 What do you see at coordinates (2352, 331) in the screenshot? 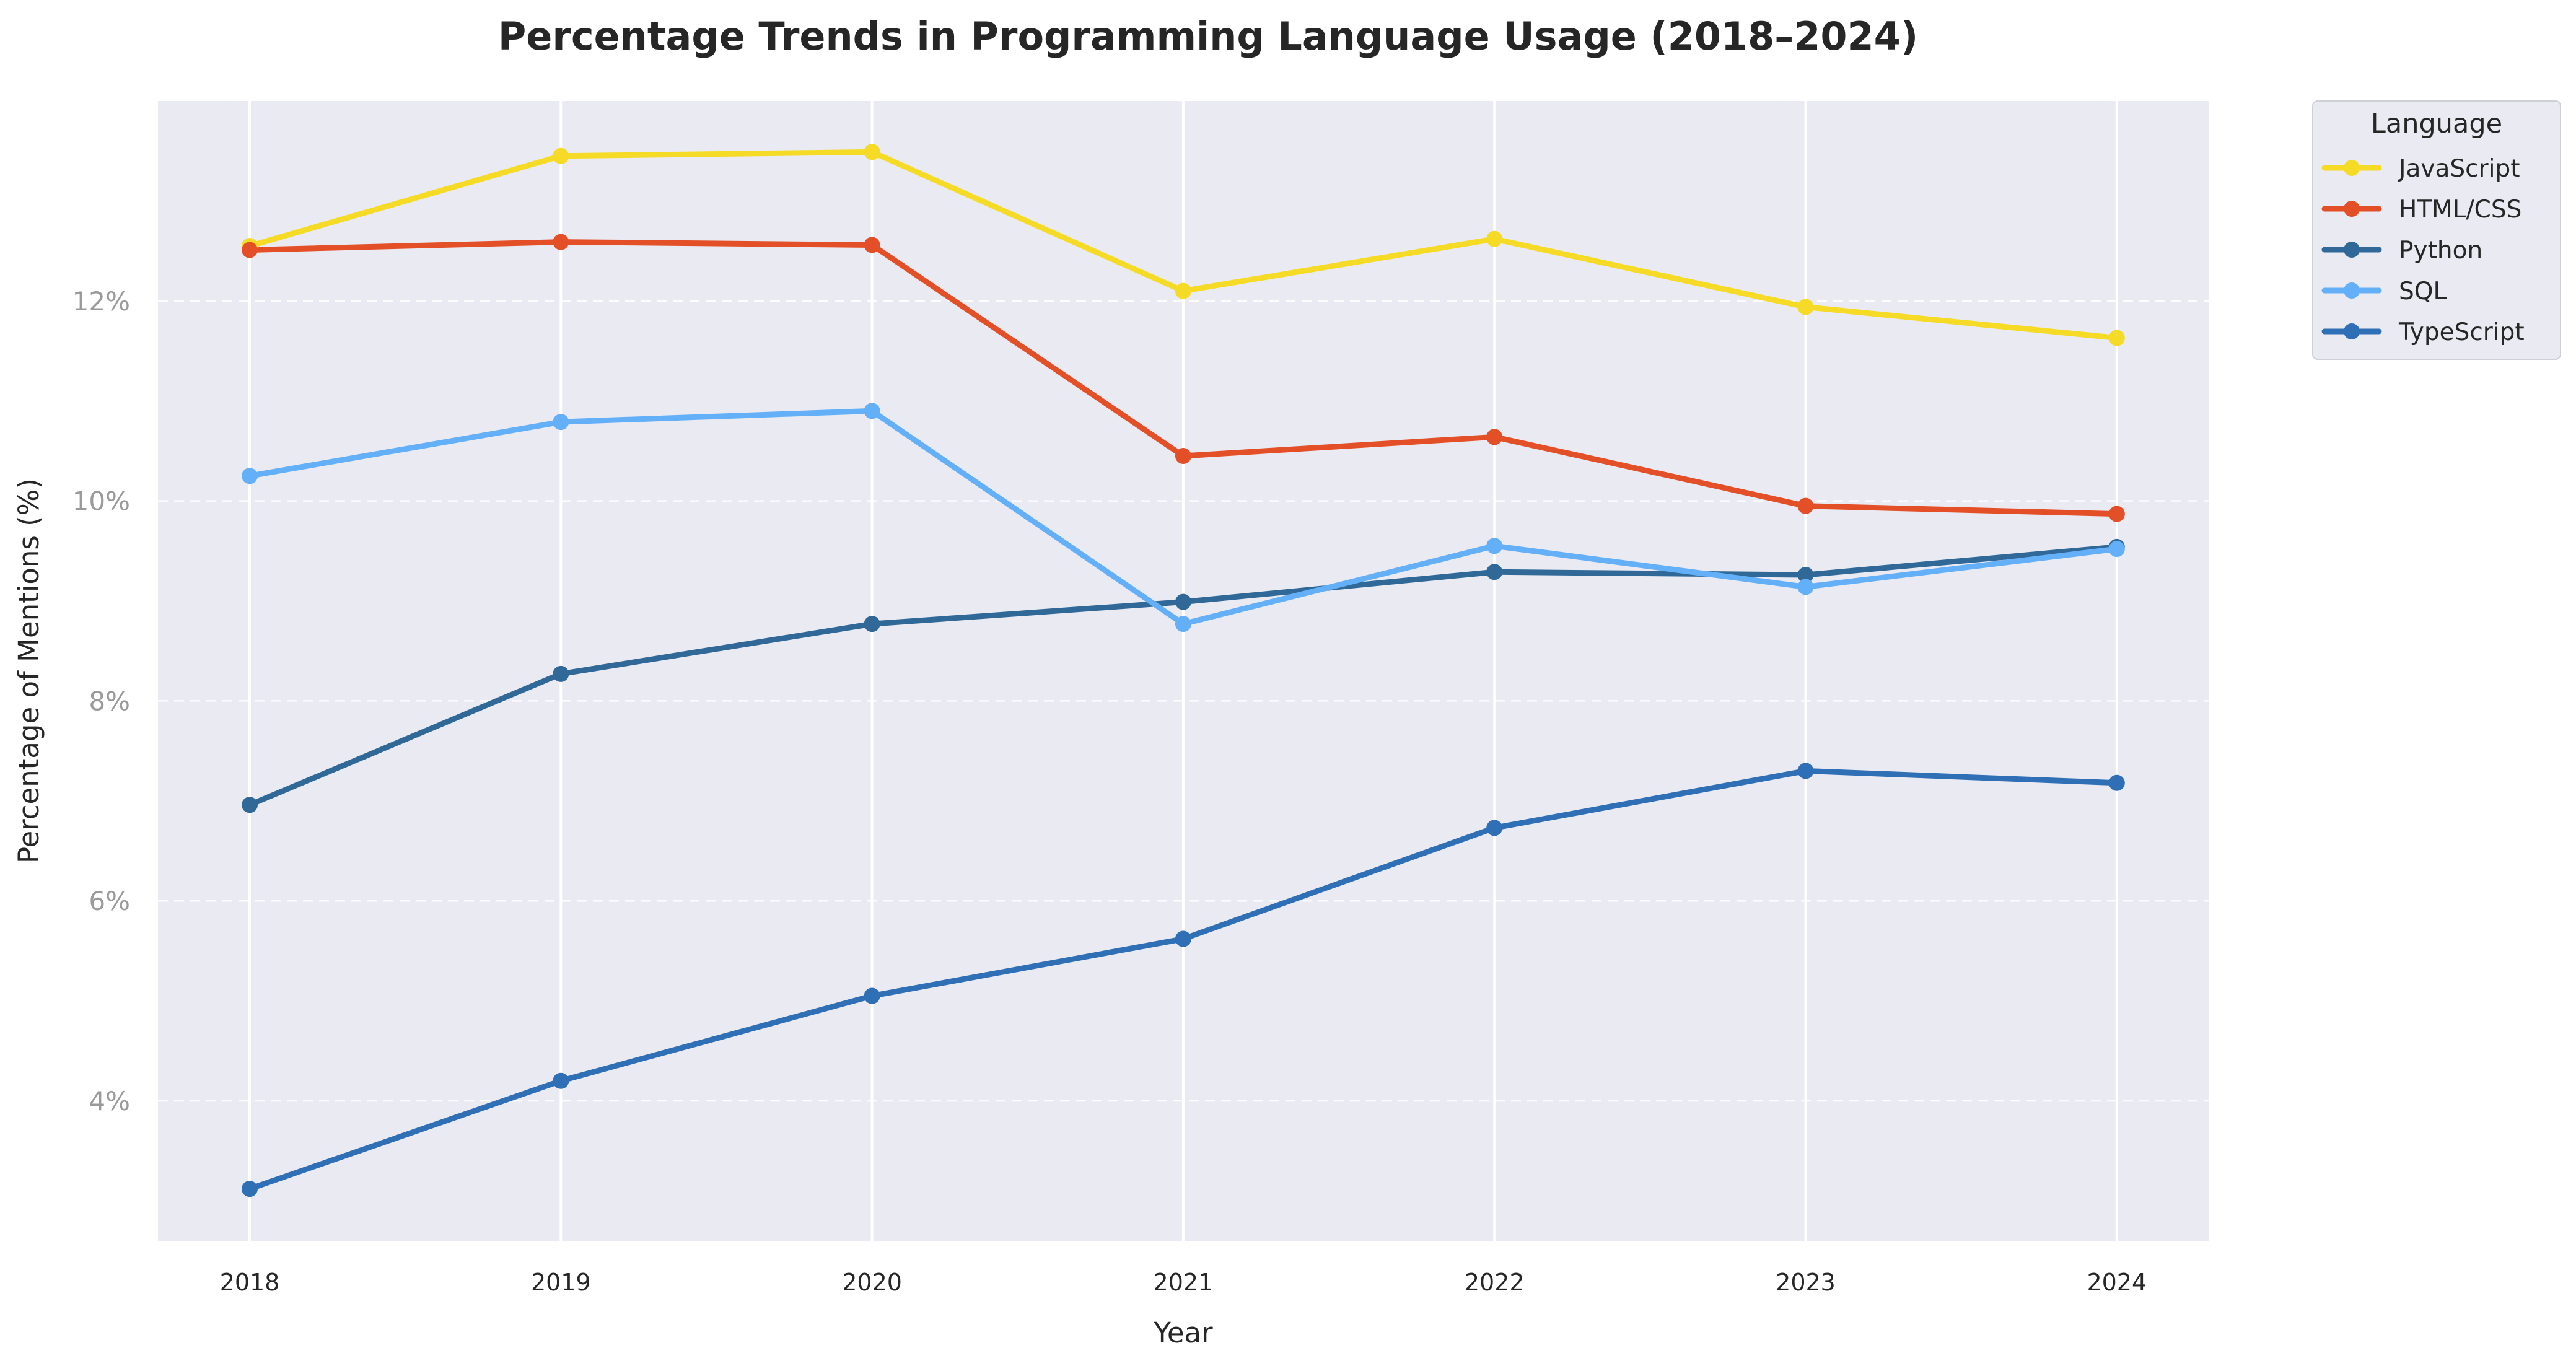
I see `legend-marker-typescript` at bounding box center [2352, 331].